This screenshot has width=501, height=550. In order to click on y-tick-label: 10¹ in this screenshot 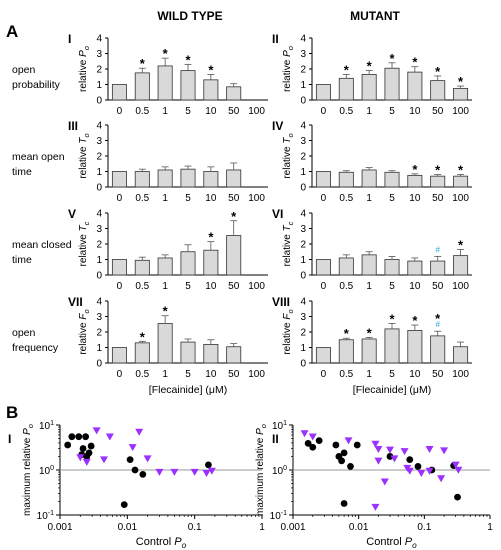, I will do `click(279, 426)`.